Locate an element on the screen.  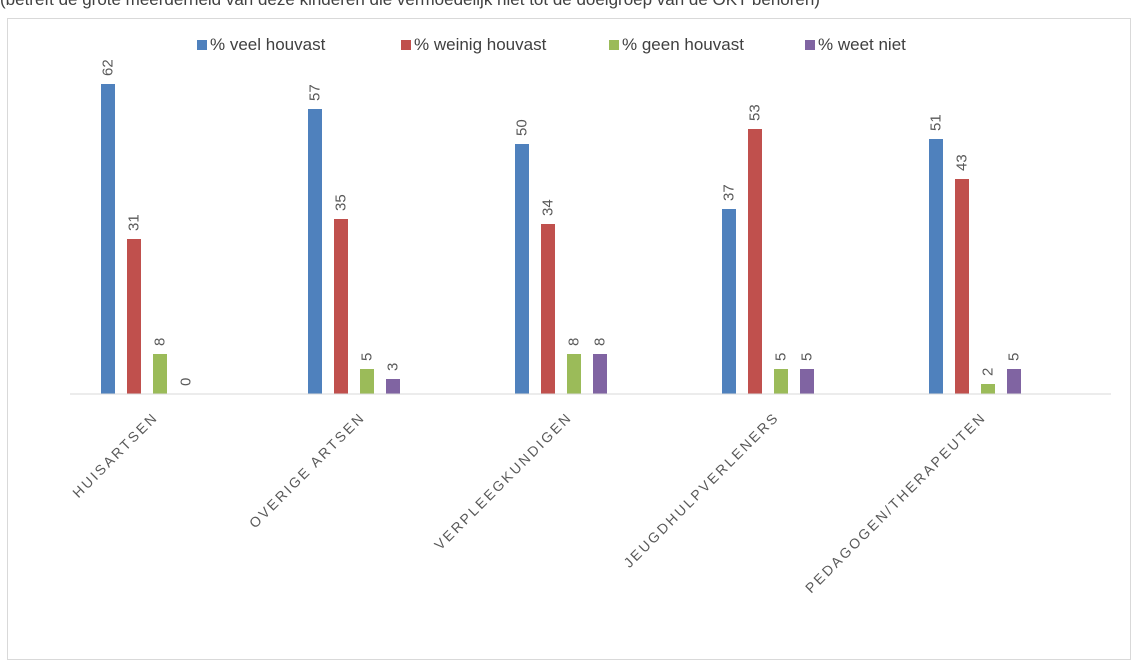
data-label-overige-artsen-weet-niet: 3 is located at coordinates (393, 367).